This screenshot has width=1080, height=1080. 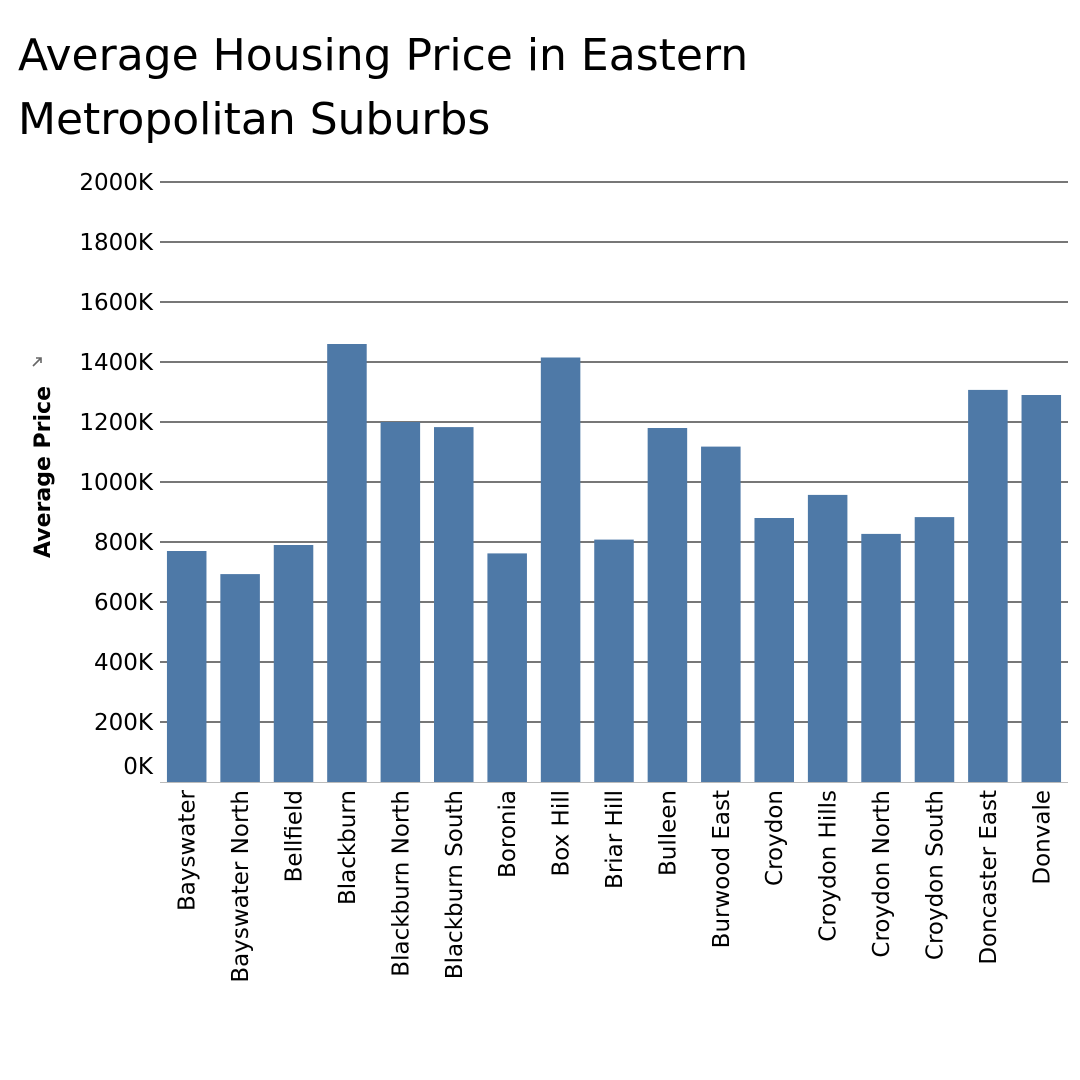 I want to click on x-tick-label: Blackburn, so click(x=348, y=847).